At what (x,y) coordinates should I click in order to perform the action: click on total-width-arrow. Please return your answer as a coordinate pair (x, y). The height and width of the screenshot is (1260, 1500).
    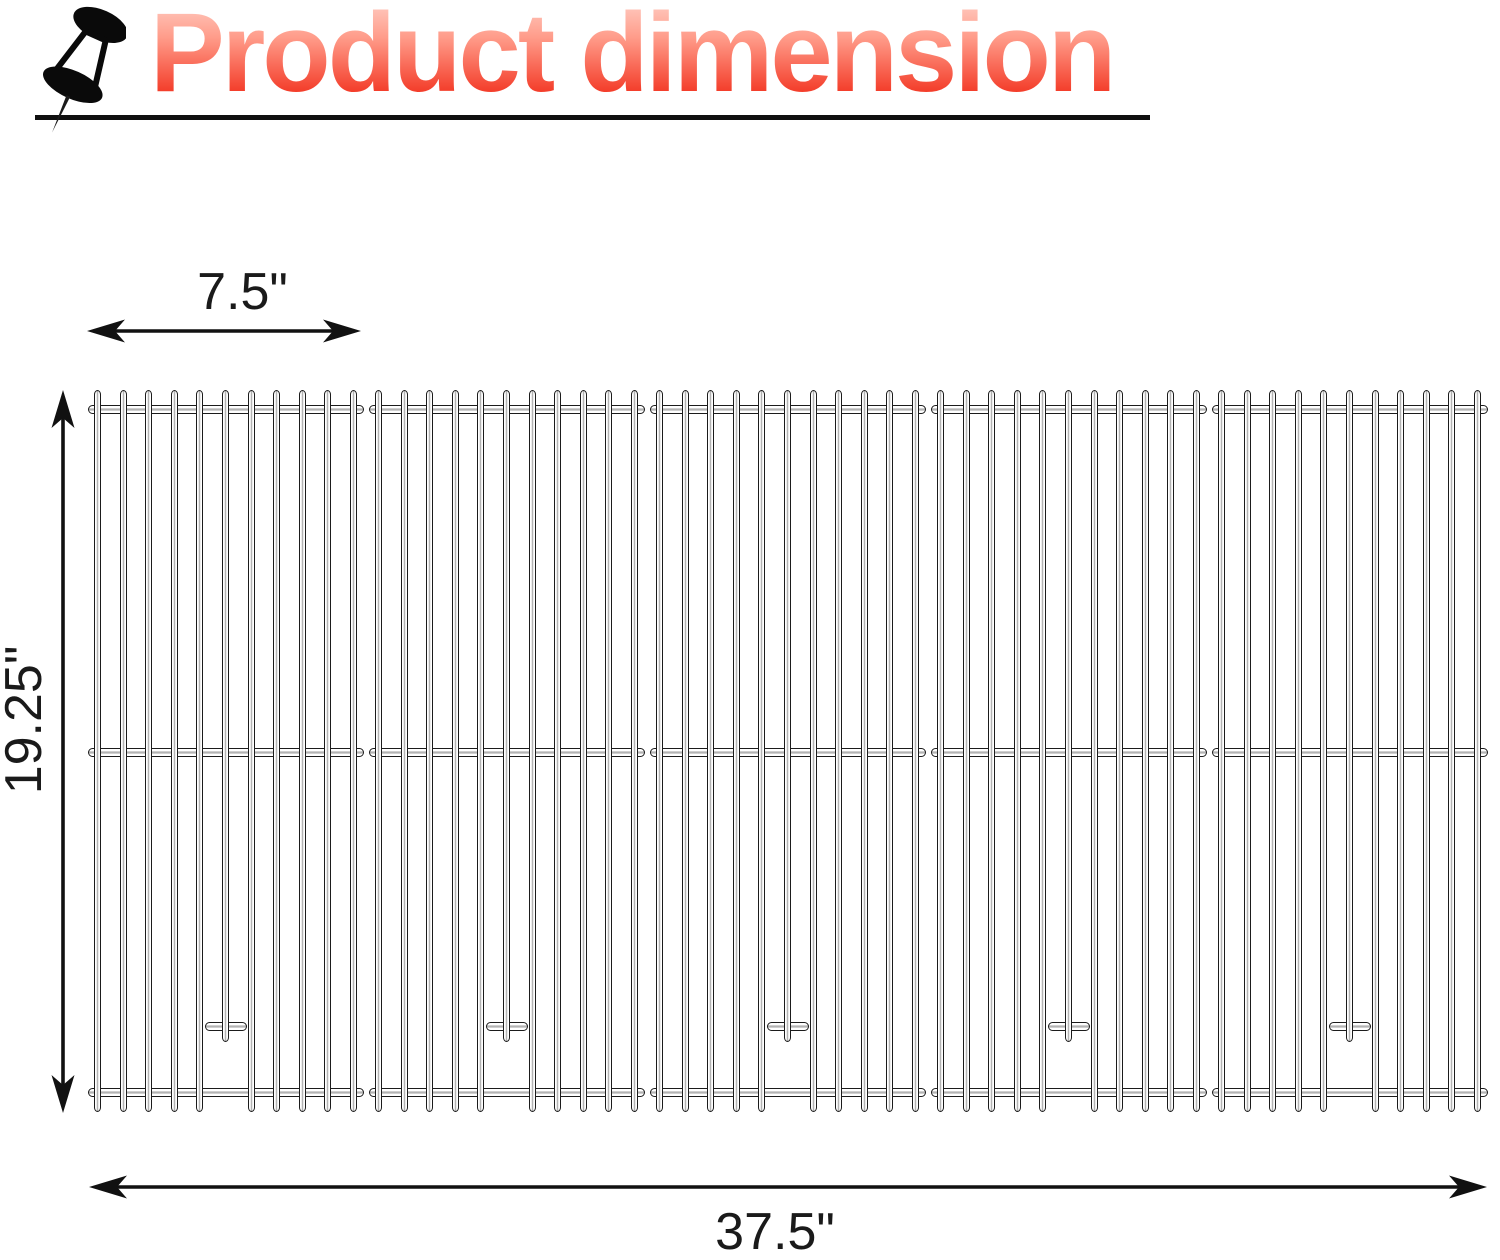
    Looking at the image, I should click on (788, 1187).